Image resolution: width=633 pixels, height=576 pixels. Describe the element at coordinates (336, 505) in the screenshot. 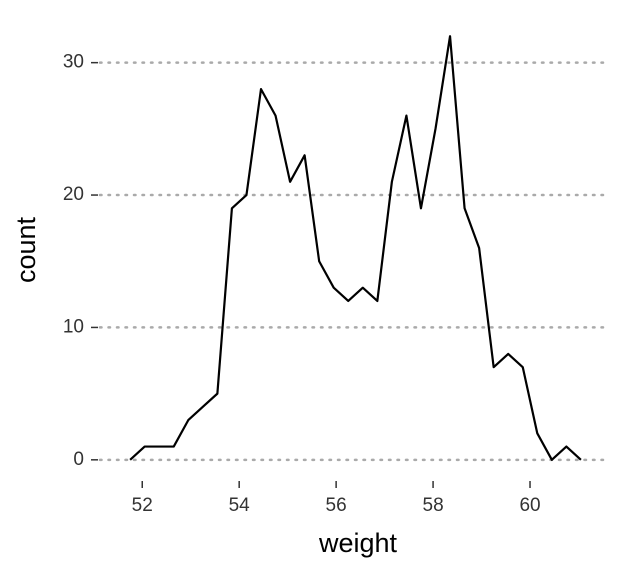

I see `x-tick-label: 56` at that location.